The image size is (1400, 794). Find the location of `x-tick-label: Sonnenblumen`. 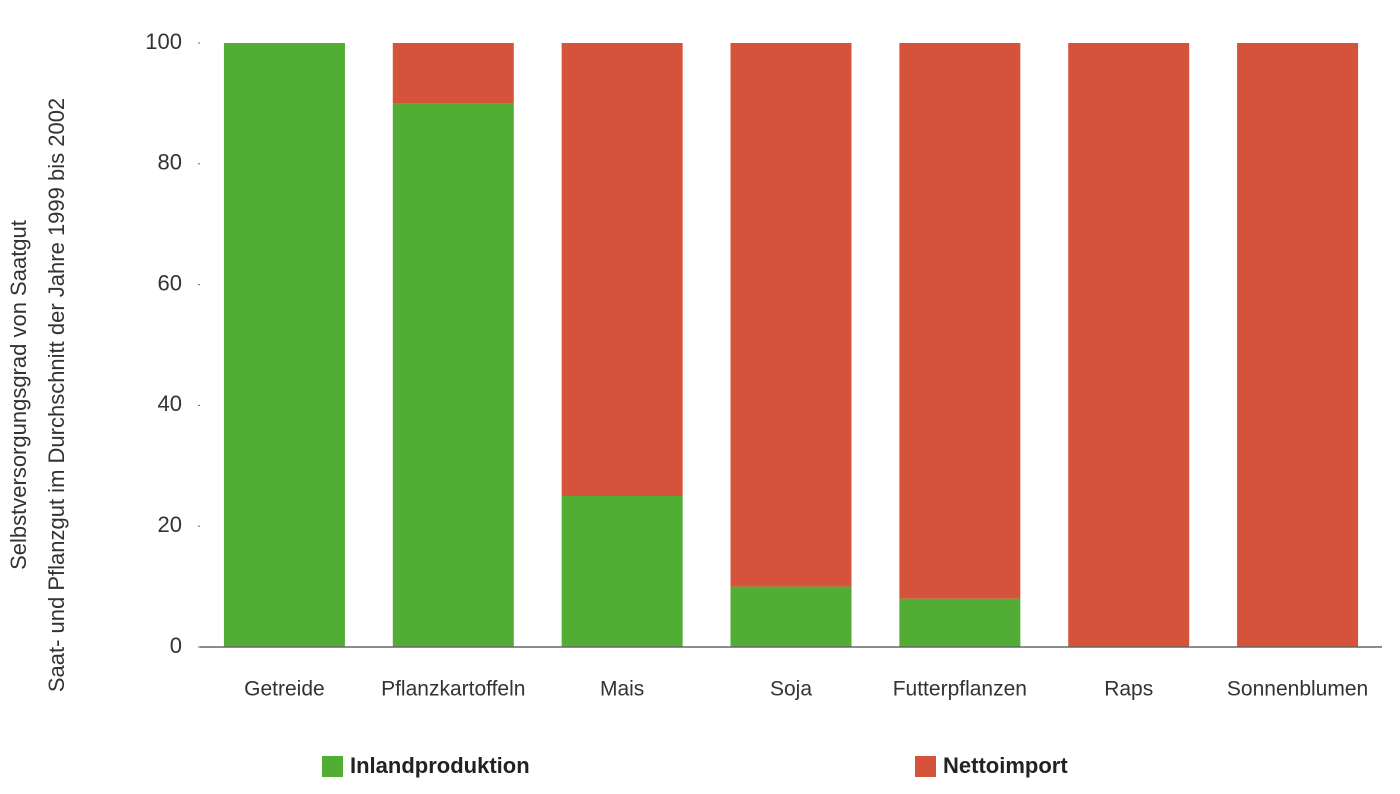

x-tick-label: Sonnenblumen is located at coordinates (1297, 689).